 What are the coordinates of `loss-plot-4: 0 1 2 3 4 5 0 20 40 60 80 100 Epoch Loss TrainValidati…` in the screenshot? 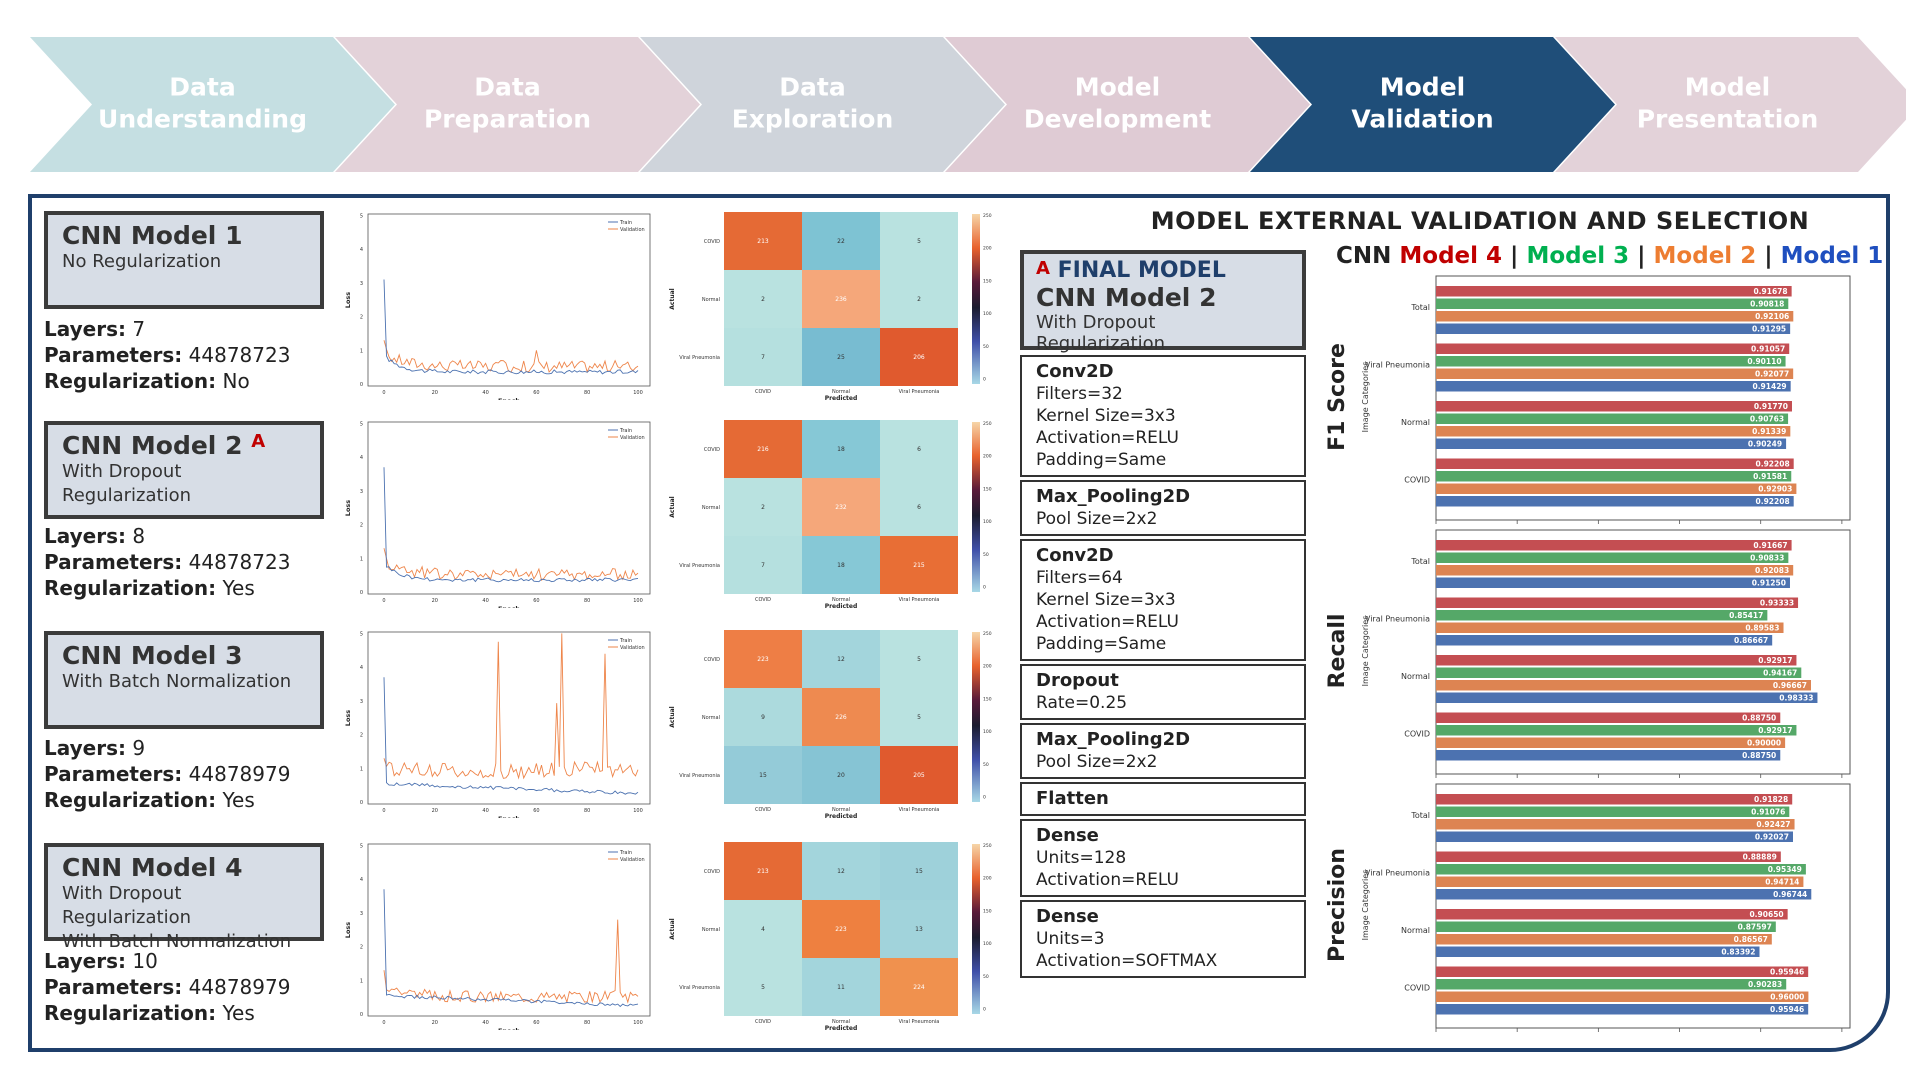 It's located at (497, 936).